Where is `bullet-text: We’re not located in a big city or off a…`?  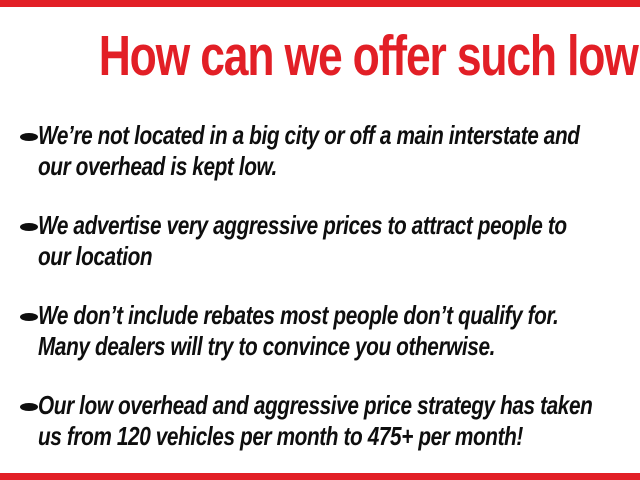
bullet-text: We’re not located in a big city or off a… is located at coordinates (309, 151).